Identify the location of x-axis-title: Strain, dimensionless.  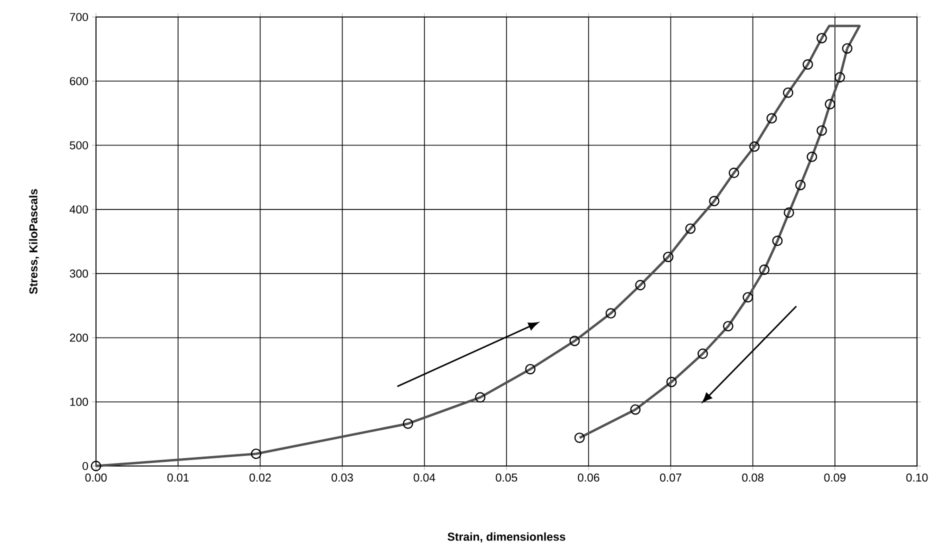
(507, 537).